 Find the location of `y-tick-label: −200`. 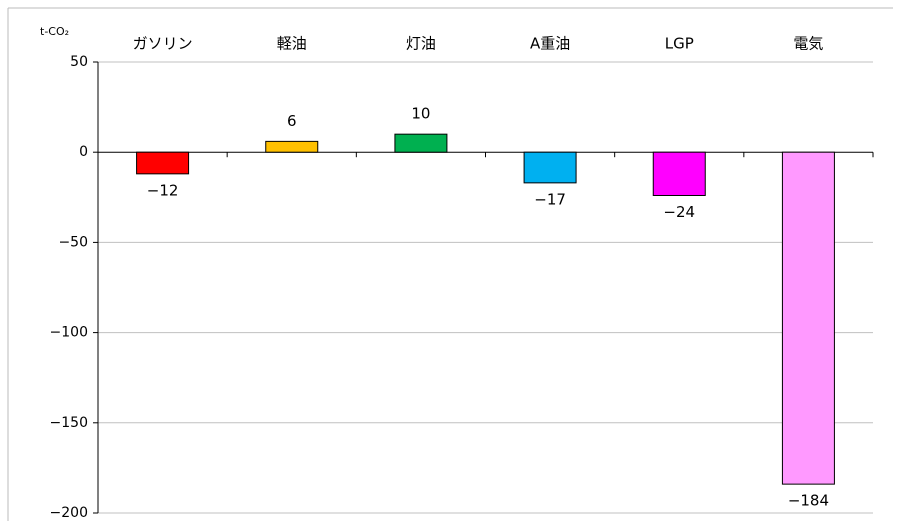

y-tick-label: −200 is located at coordinates (69, 513).